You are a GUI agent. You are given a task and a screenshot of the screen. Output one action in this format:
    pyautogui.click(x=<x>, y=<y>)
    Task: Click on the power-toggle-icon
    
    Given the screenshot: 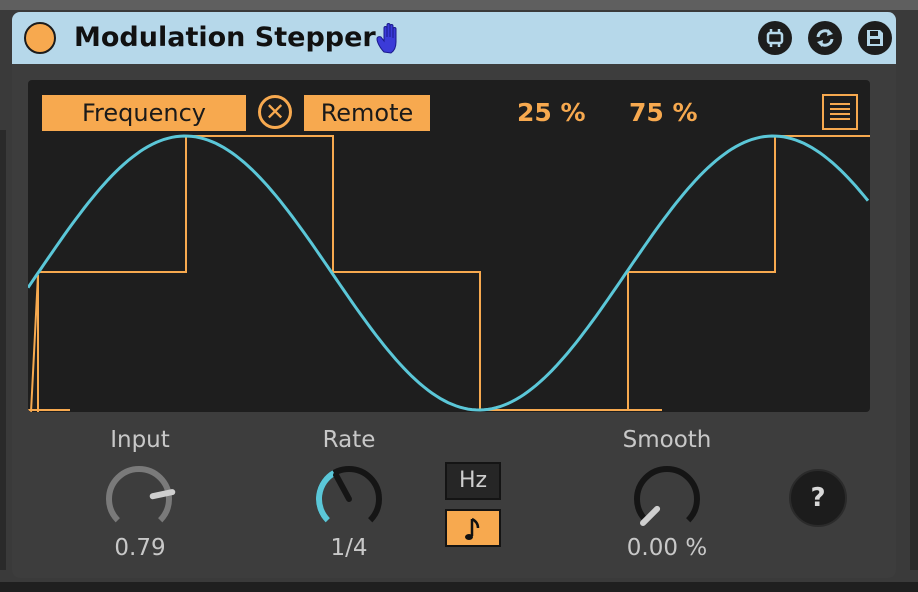 What is the action you would take?
    pyautogui.click(x=40, y=38)
    